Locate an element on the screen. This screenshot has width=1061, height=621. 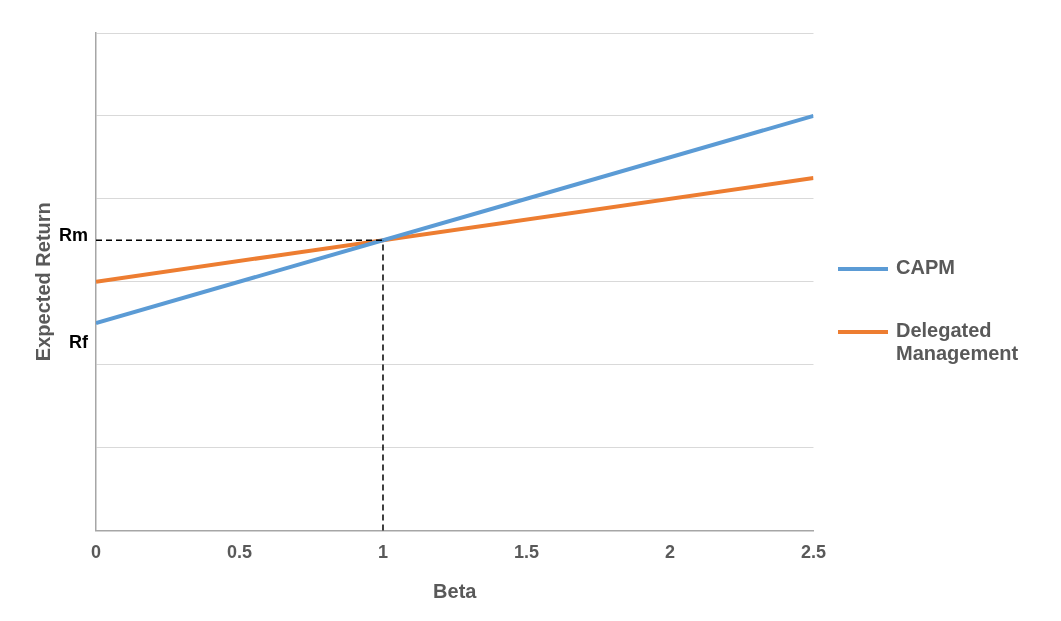
legend-label: CAPM is located at coordinates (925, 267).